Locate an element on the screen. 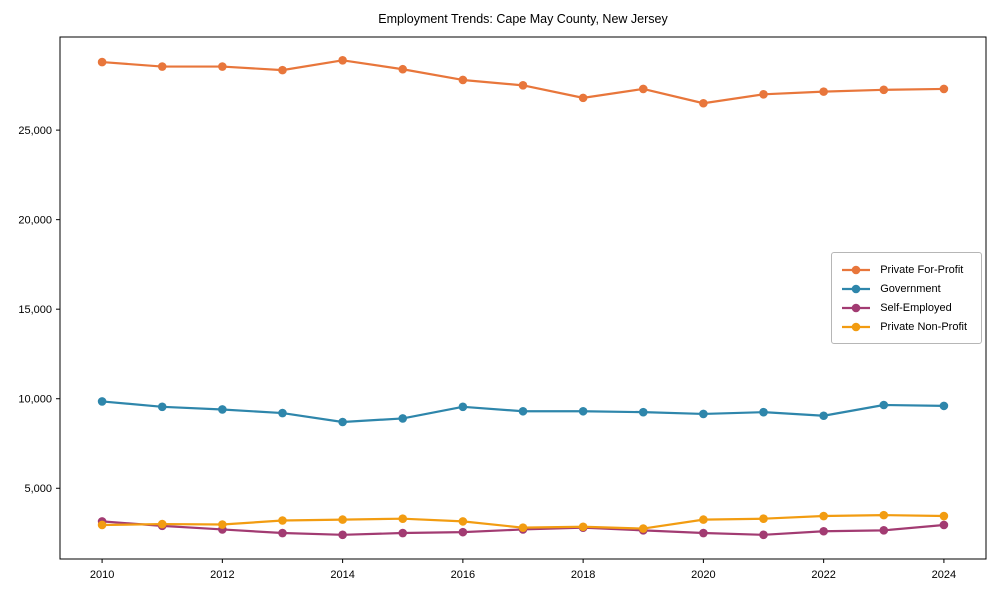 The width and height of the screenshot is (1000, 600). x-tick-label: 2022 is located at coordinates (823, 575).